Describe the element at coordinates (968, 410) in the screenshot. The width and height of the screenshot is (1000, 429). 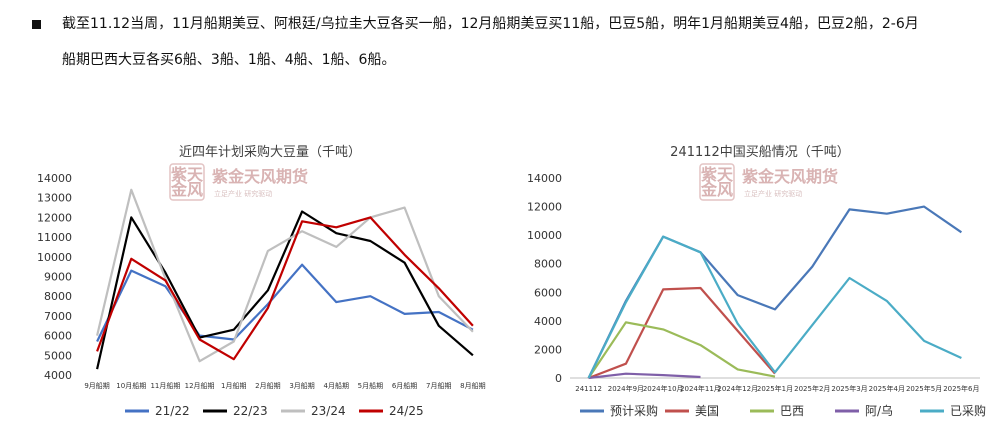
I see `legend-label: 已采购` at that location.